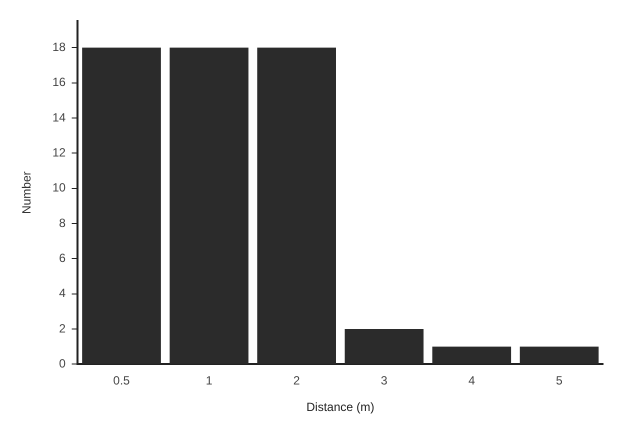 This screenshot has height=425, width=619. I want to click on y-tick-label: 6, so click(62, 257).